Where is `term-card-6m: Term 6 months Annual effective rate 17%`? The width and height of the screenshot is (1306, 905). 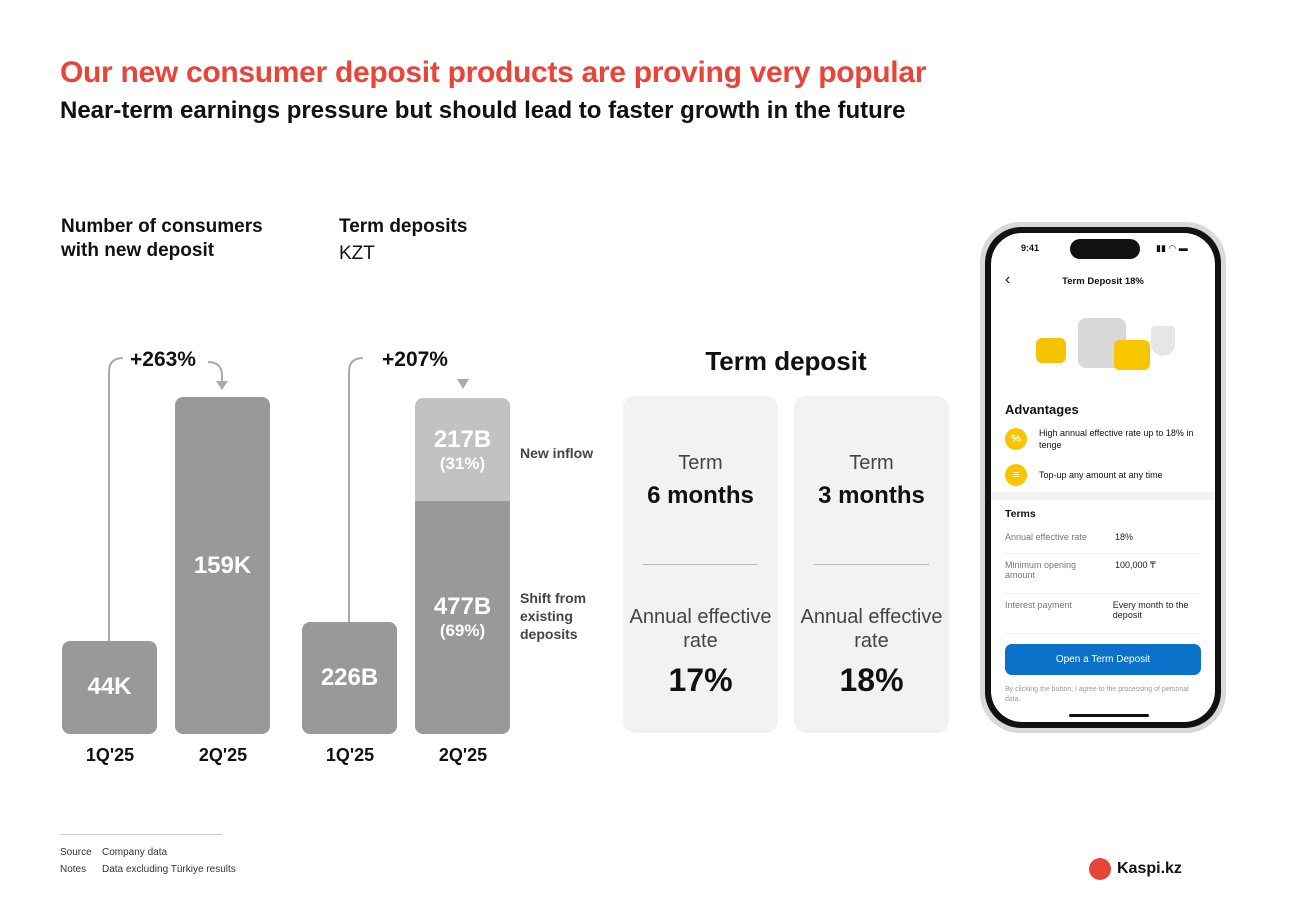
term-card-6m: Term 6 months Annual effective rate 17% is located at coordinates (700, 564).